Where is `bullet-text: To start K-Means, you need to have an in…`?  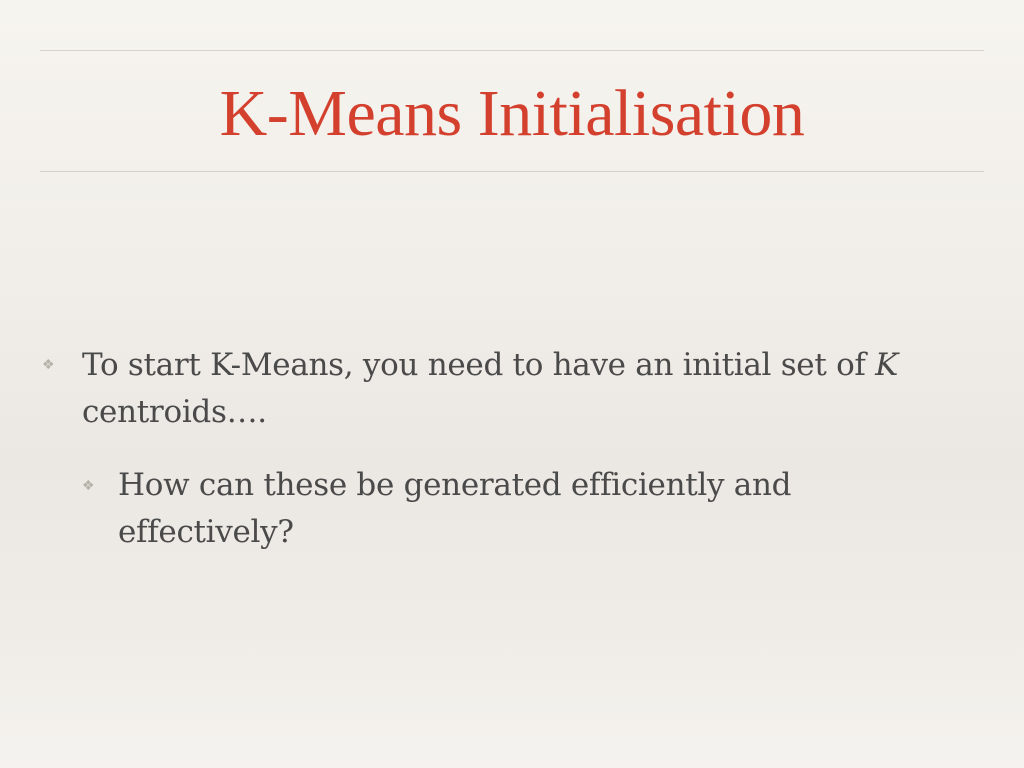
bullet-text: To start K-Means, you need to have an in… is located at coordinates (479, 365).